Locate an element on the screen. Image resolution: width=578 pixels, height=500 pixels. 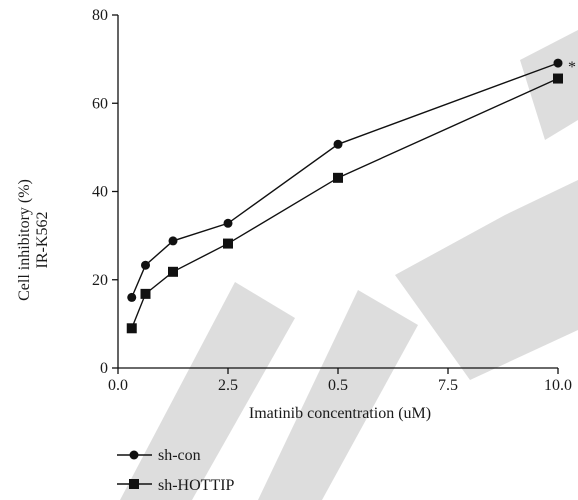
x-axis-title: Imatinib concentration (uM) is located at coordinates (340, 413).